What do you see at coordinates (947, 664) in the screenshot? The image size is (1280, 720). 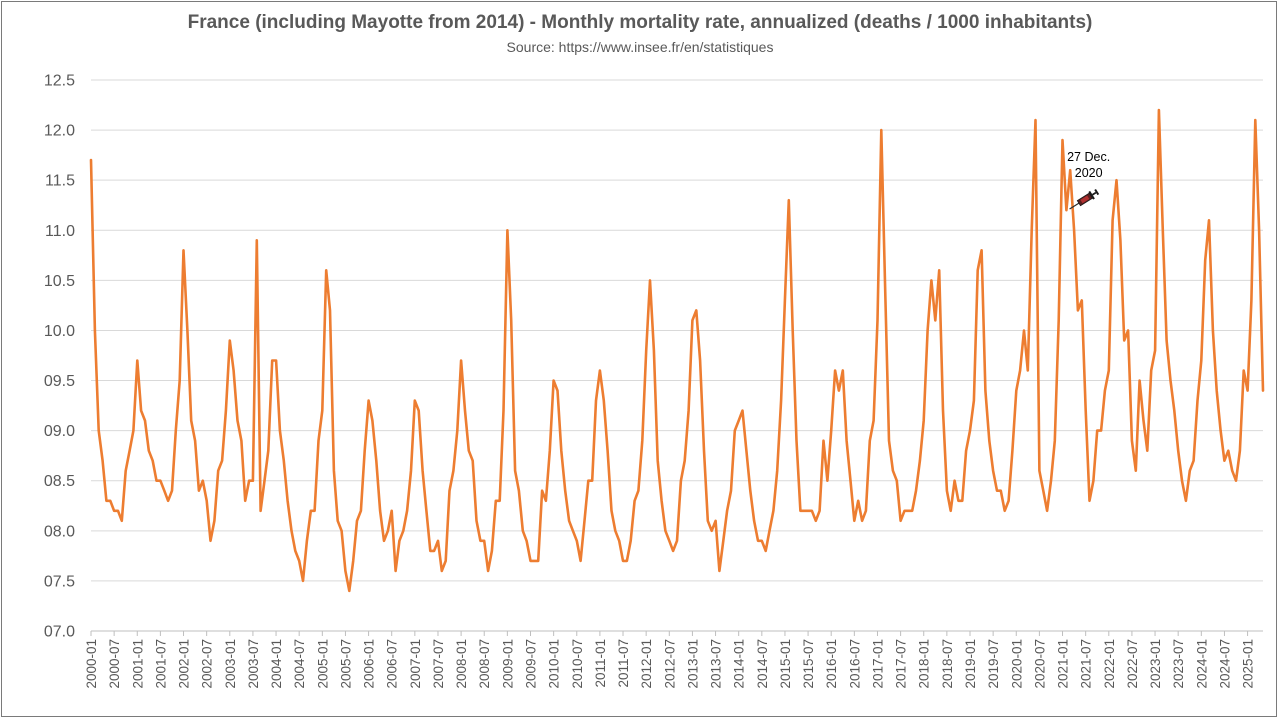 I see `x-tick-label: 2018-07` at bounding box center [947, 664].